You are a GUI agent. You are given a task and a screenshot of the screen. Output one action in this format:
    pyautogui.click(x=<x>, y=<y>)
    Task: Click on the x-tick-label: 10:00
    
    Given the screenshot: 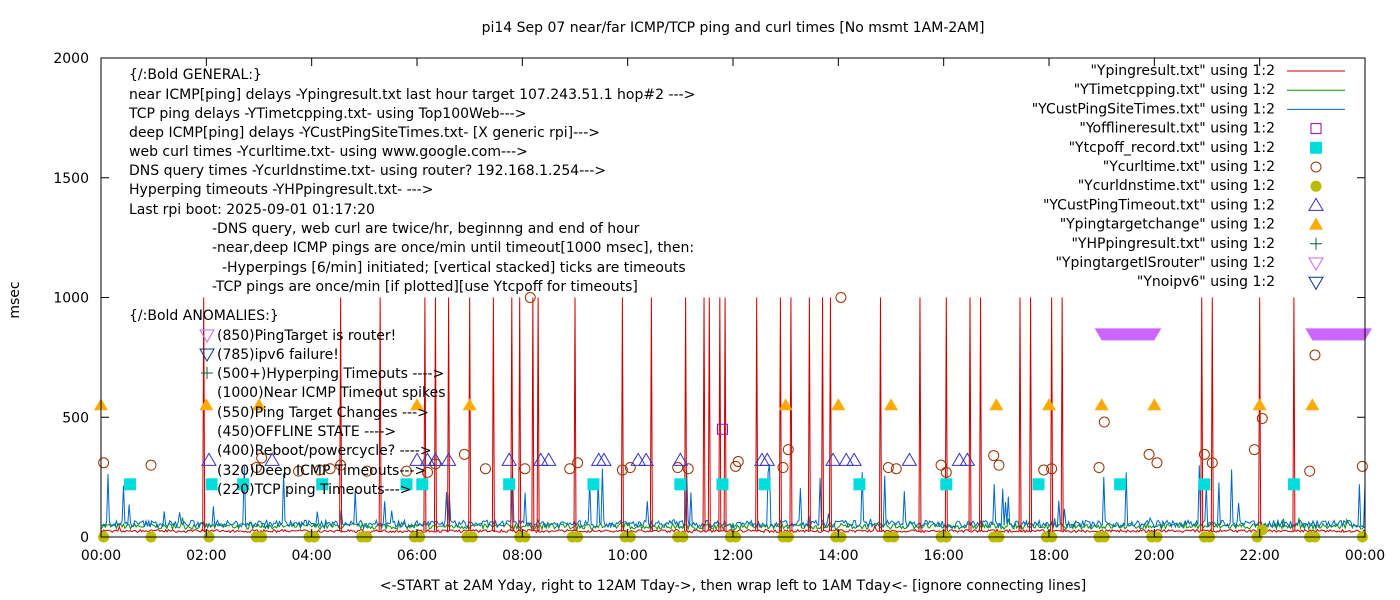 What is the action you would take?
    pyautogui.click(x=627, y=556)
    